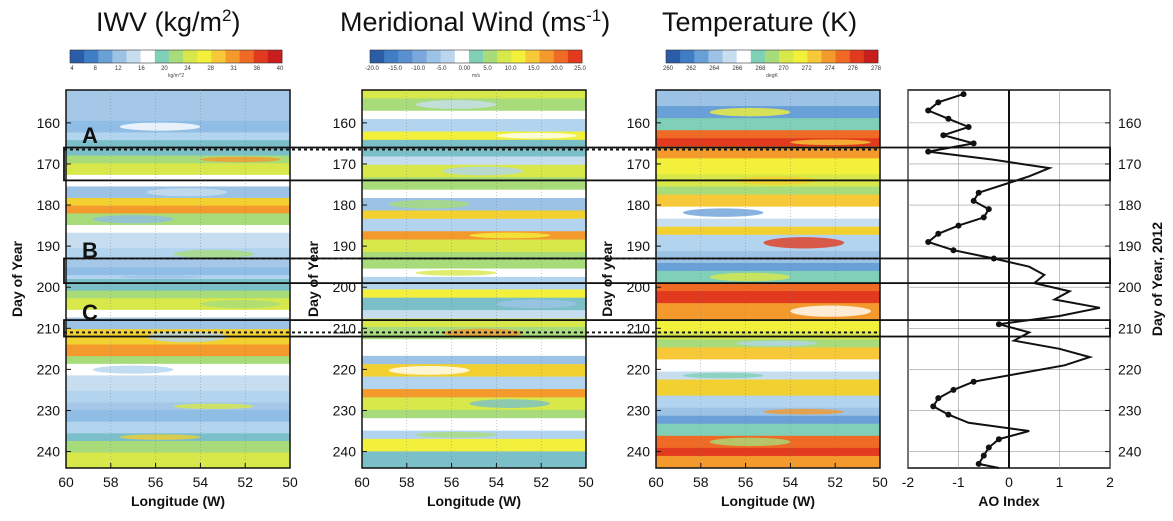 The image size is (1173, 521). I want to click on y-tick-label: 180, so click(49, 205).